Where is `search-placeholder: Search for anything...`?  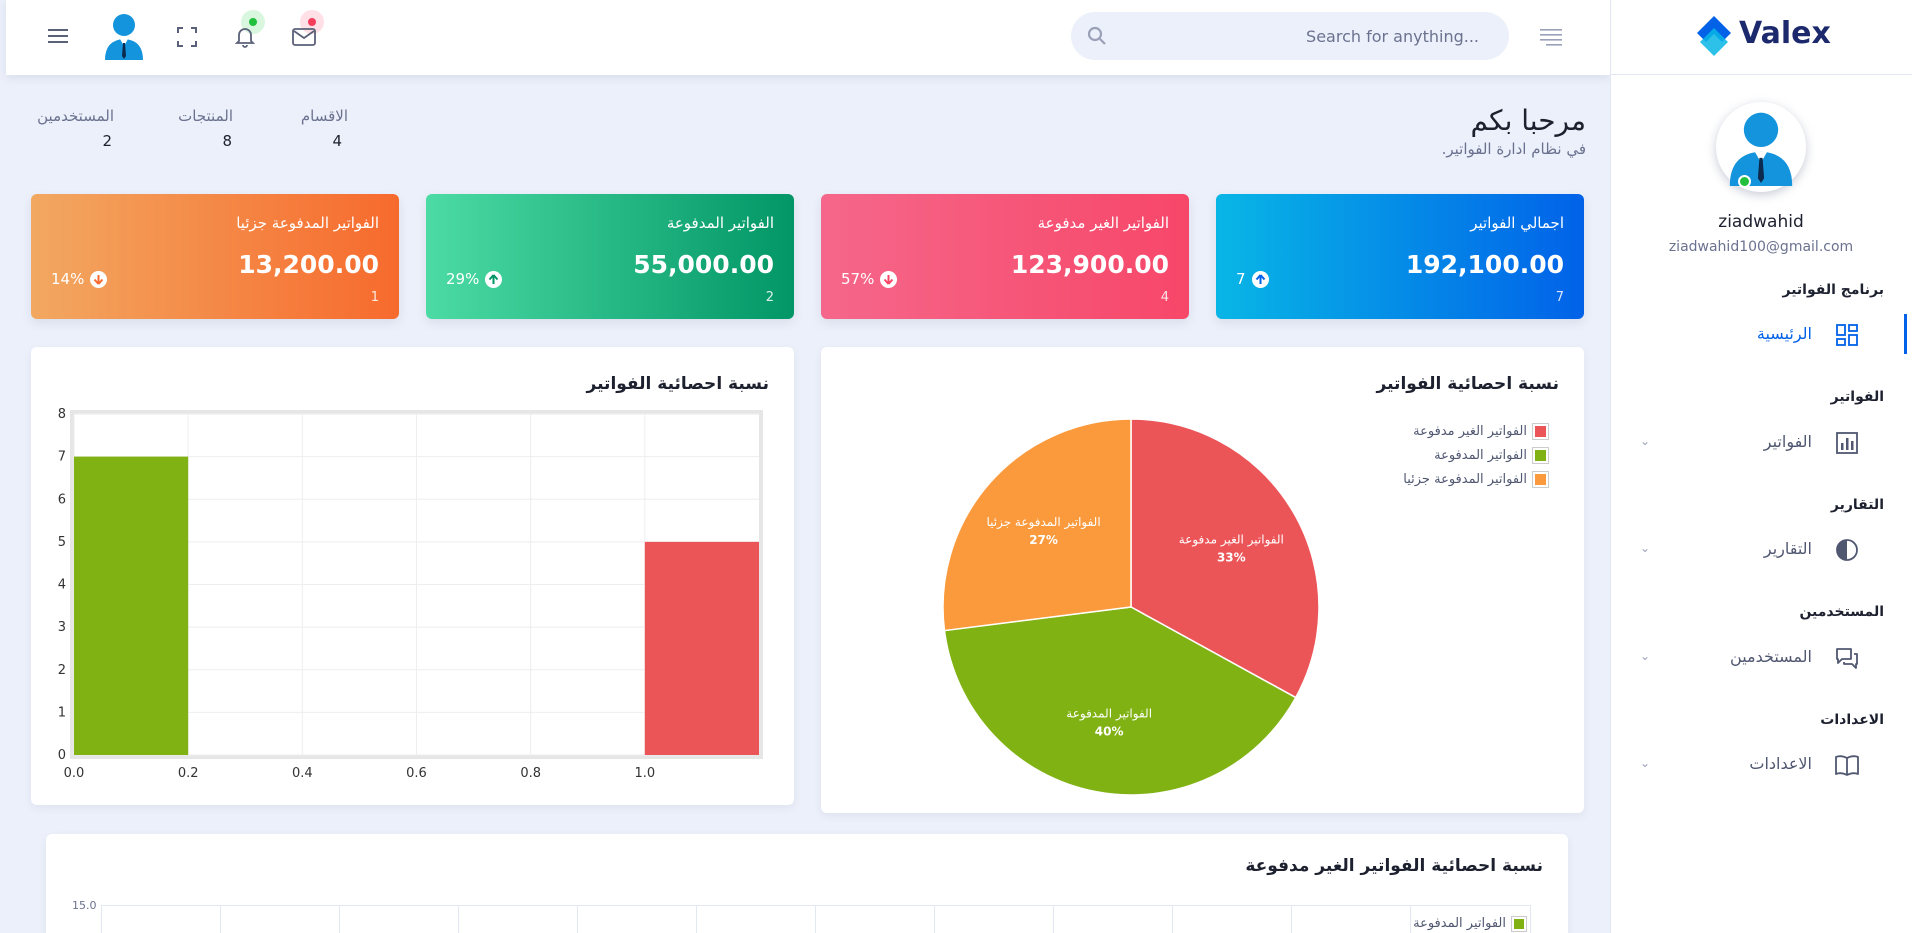
search-placeholder: Search for anything... is located at coordinates (1392, 36).